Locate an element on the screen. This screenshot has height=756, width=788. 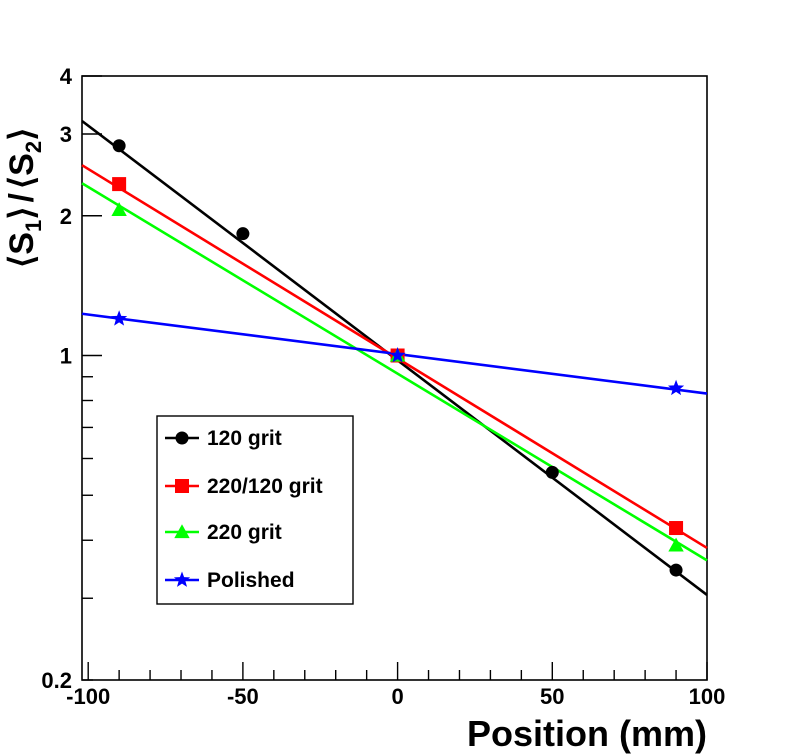
x-axis: -100 -50 0 50 100 is located at coordinates (395, 685).